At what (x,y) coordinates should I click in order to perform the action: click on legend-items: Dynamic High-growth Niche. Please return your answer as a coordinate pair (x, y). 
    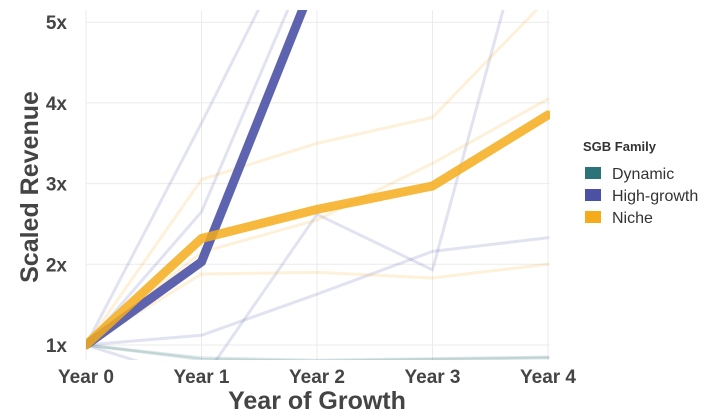
    Looking at the image, I should click on (641, 196).